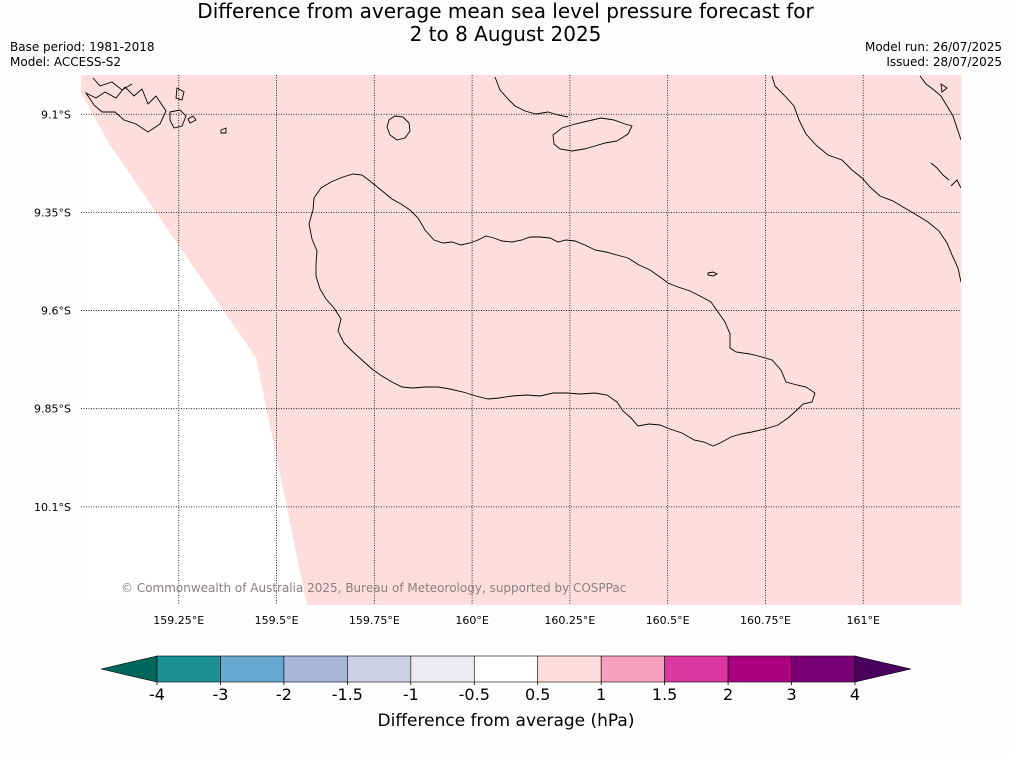 The image size is (1011, 758). What do you see at coordinates (82, 47) in the screenshot?
I see `base-period-text: Base period: 1981-2018` at bounding box center [82, 47].